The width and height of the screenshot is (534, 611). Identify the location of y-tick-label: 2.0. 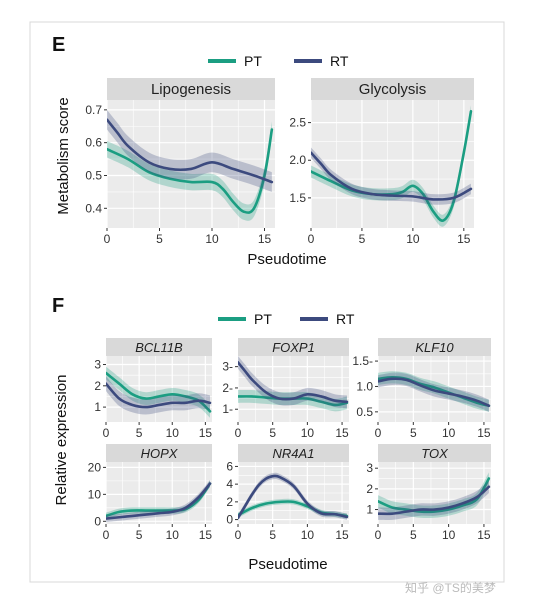
(297, 160).